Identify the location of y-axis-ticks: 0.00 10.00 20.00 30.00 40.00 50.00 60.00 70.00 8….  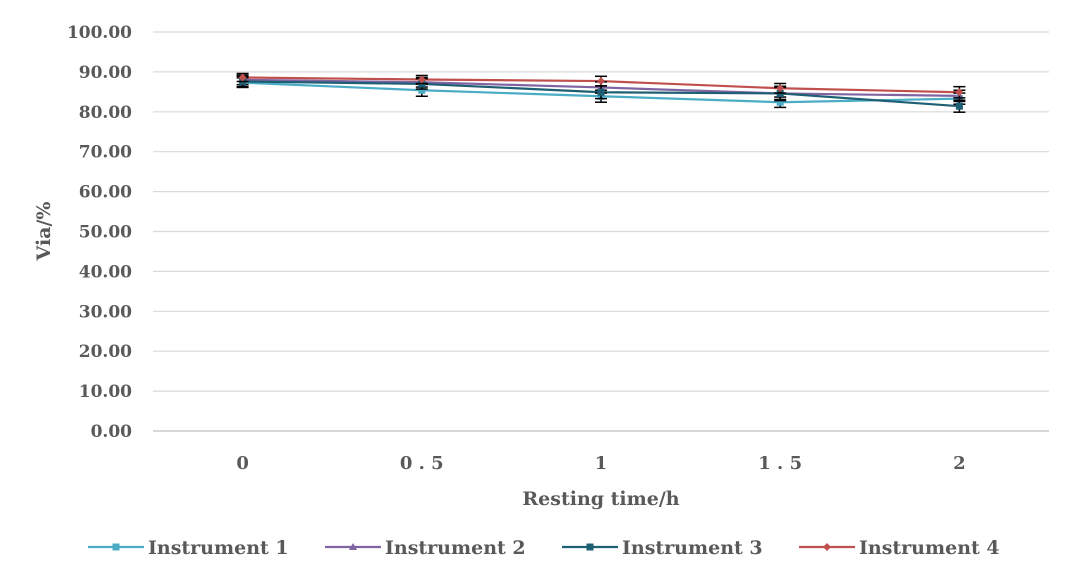
(99, 232).